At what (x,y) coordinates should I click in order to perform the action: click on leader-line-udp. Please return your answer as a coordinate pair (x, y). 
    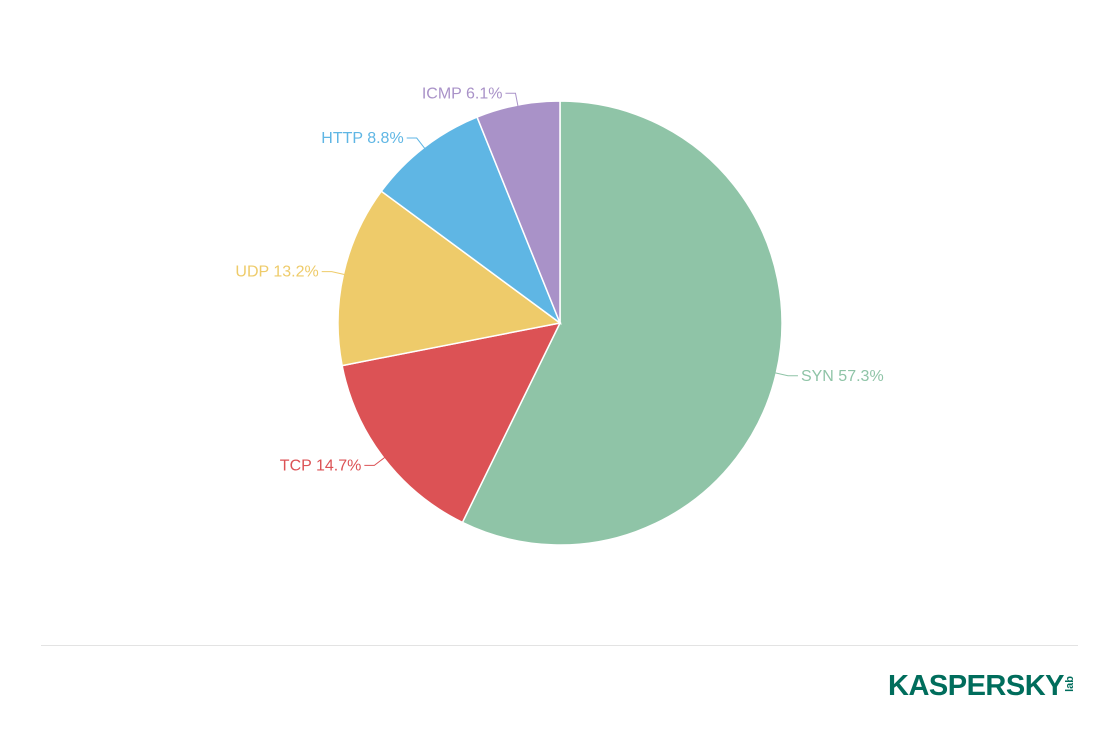
    Looking at the image, I should click on (333, 273).